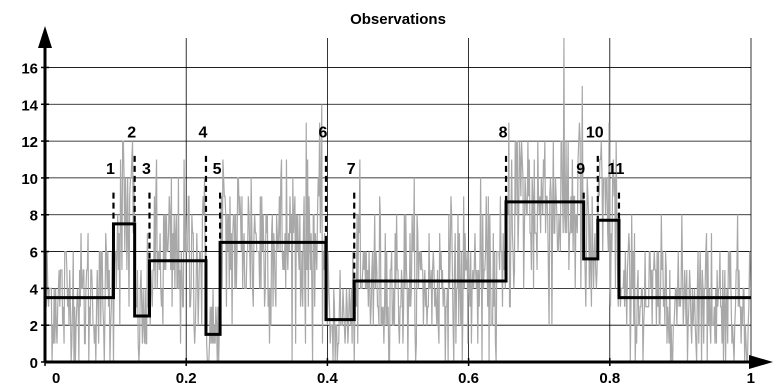 Image resolution: width=776 pixels, height=389 pixels. Describe the element at coordinates (34, 289) in the screenshot. I see `y-tick-label: 4` at that location.